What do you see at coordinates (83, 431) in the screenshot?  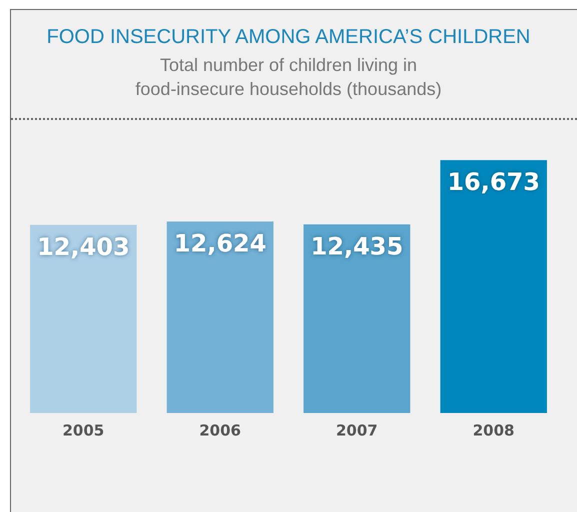 I see `x-tick-label: 2005` at bounding box center [83, 431].